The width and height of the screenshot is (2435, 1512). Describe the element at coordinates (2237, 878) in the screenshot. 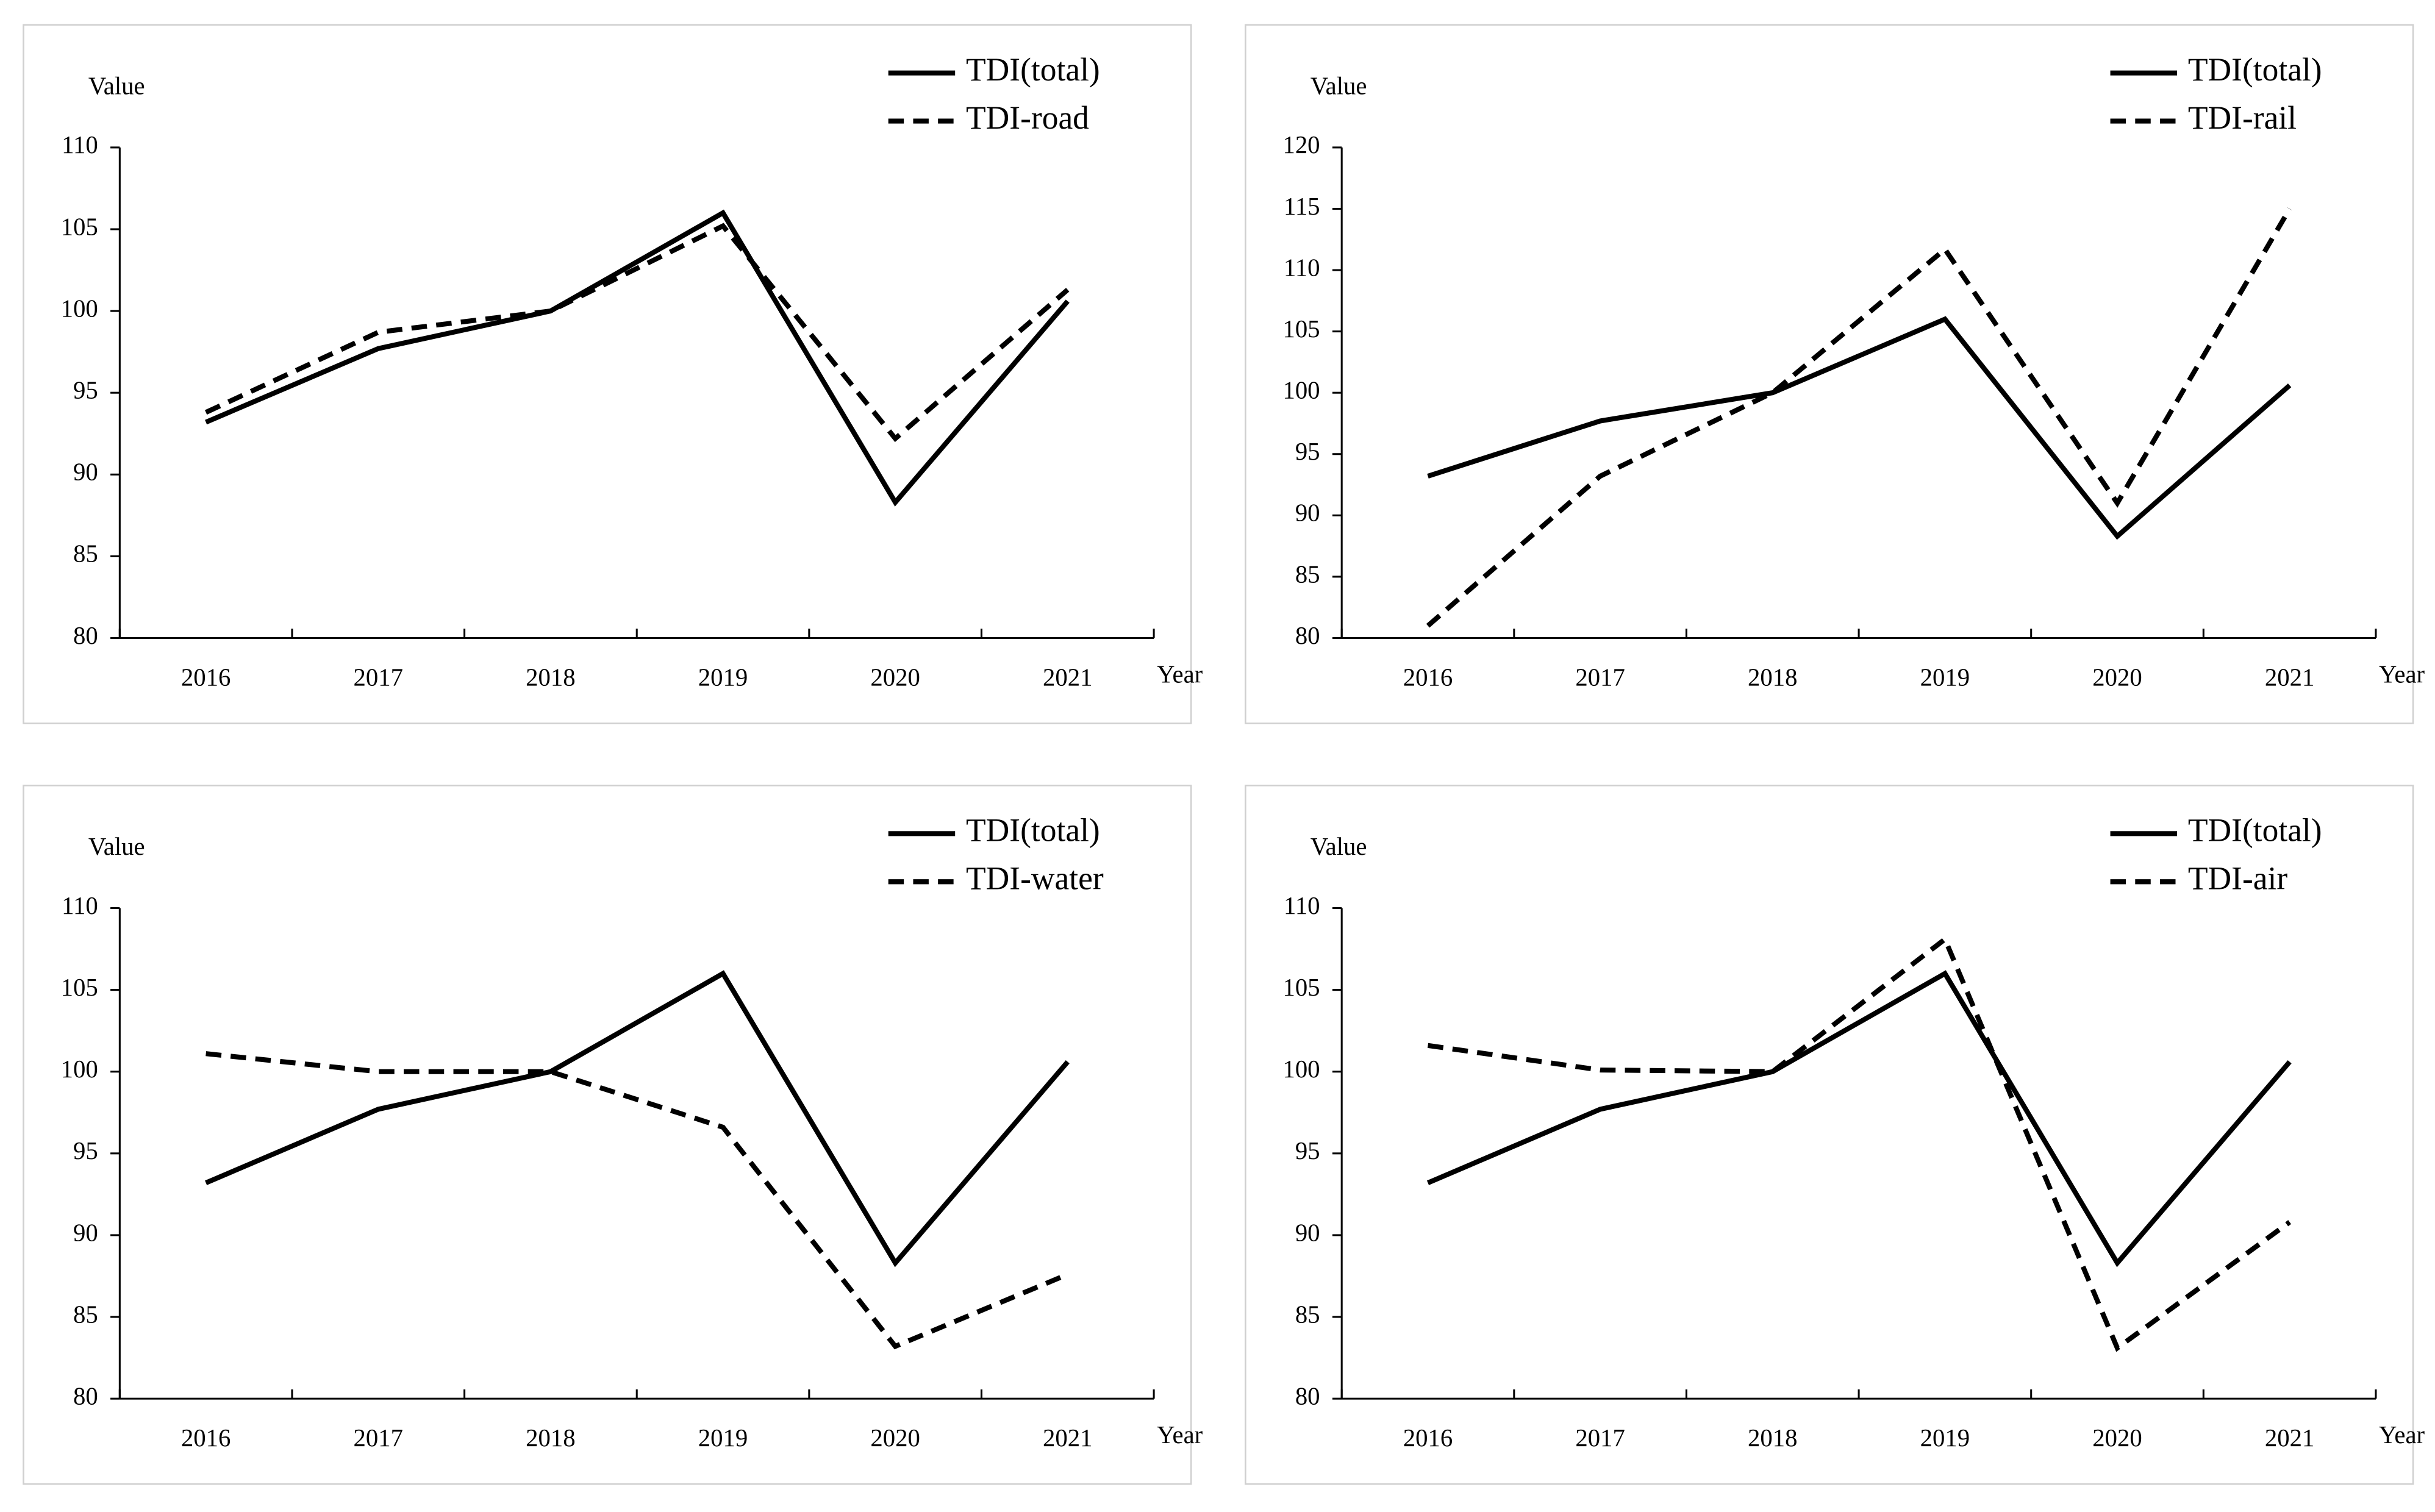

I see `legend-label: TDI-air` at that location.